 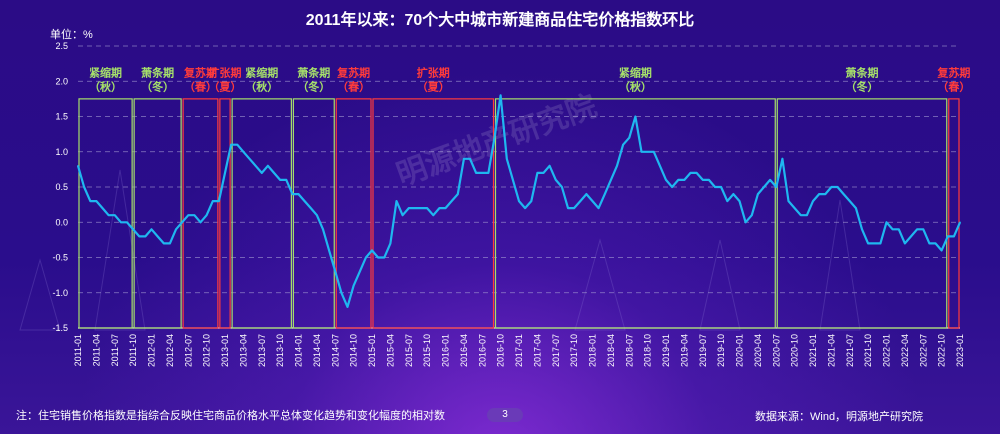 I want to click on y-tick-label: -0.5, so click(x=60, y=258).